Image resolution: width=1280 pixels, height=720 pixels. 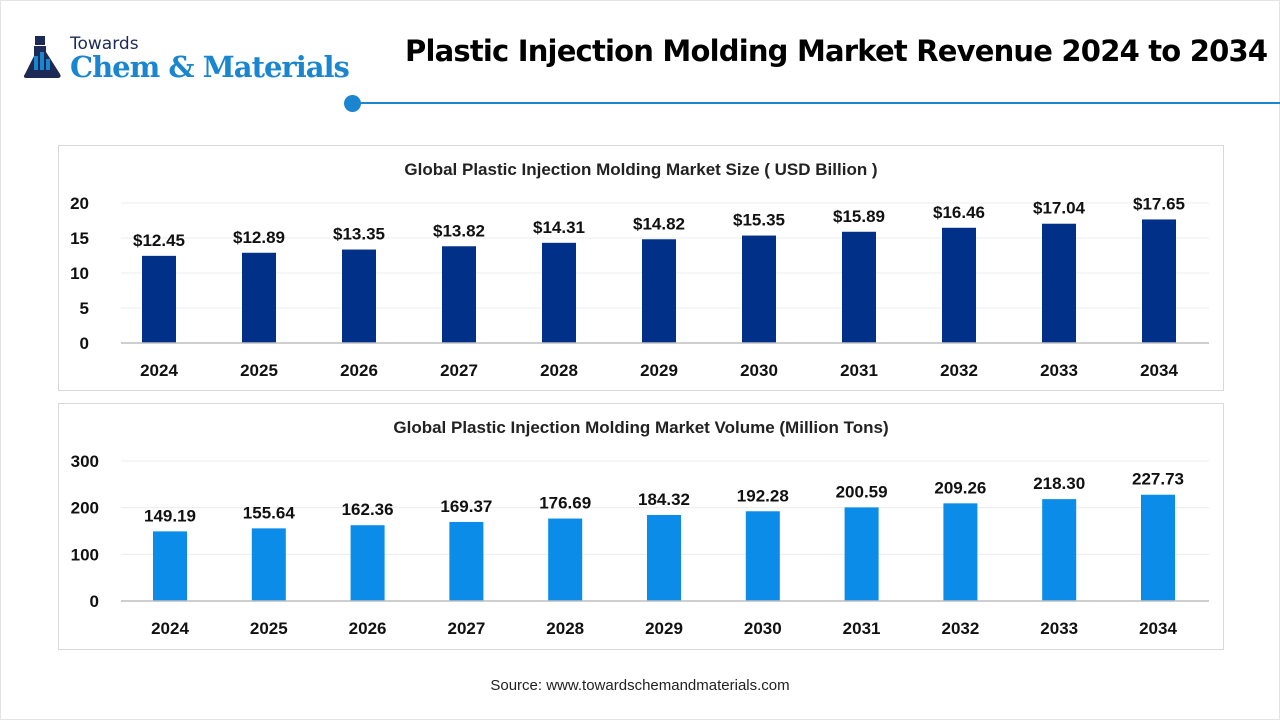 What do you see at coordinates (759, 220) in the screenshot?
I see `data-label: $15.35` at bounding box center [759, 220].